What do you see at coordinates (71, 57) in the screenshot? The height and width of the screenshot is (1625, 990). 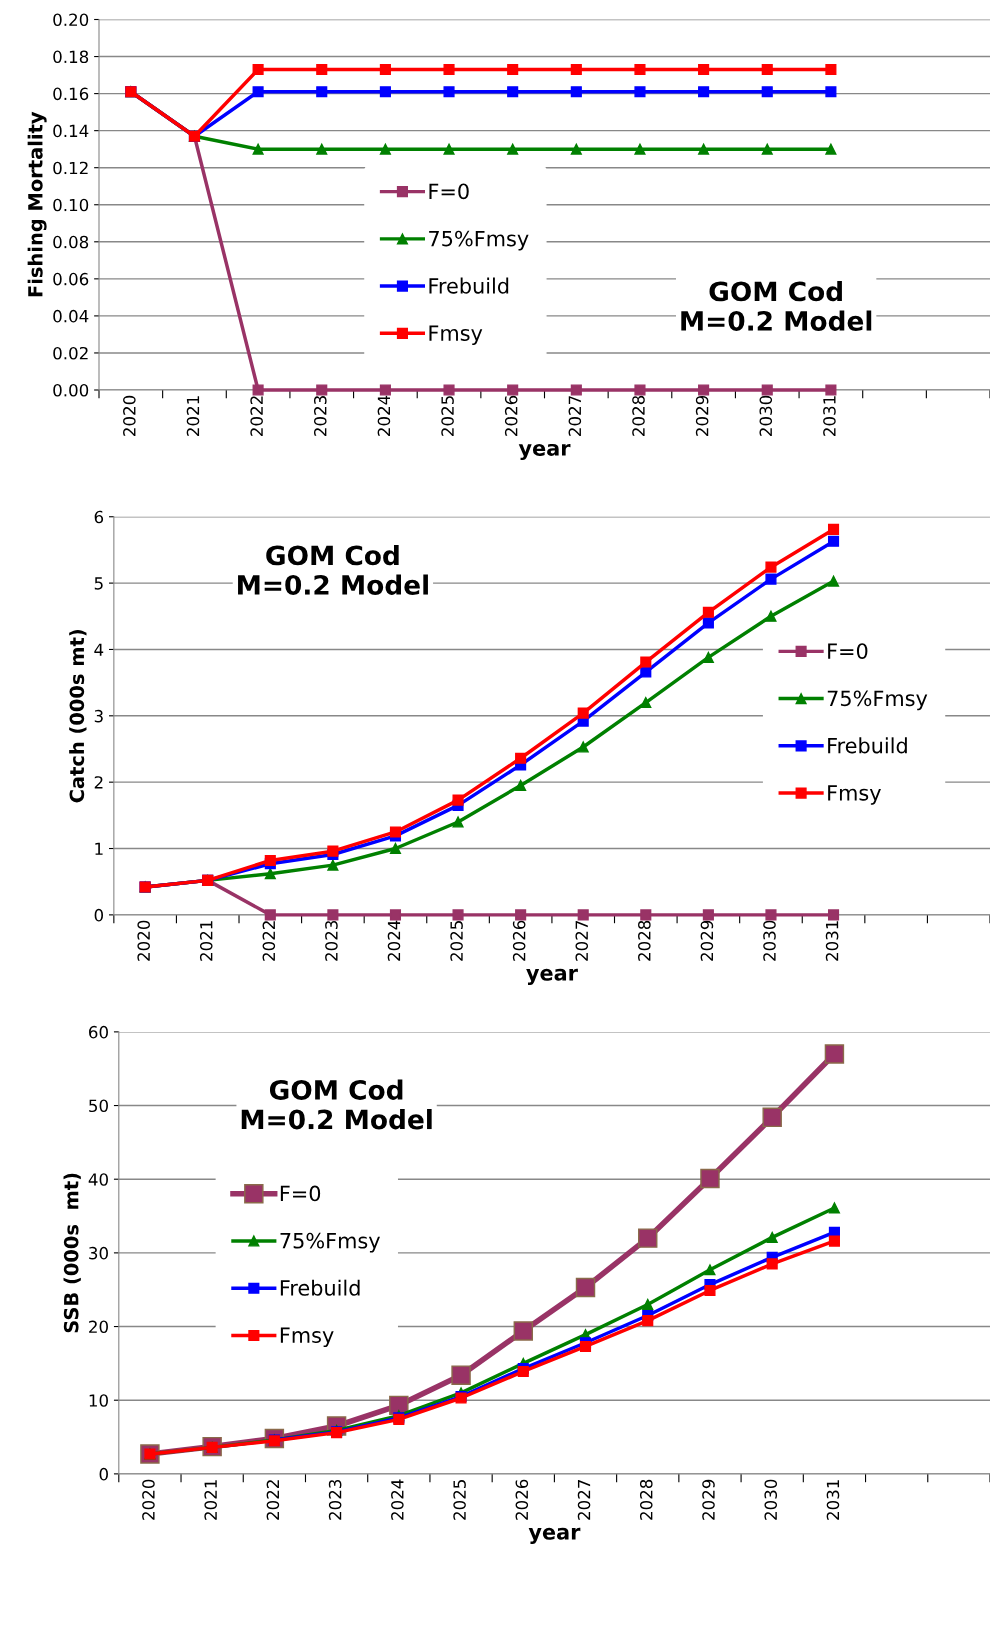 I see `y-tick-label: 0.18` at bounding box center [71, 57].